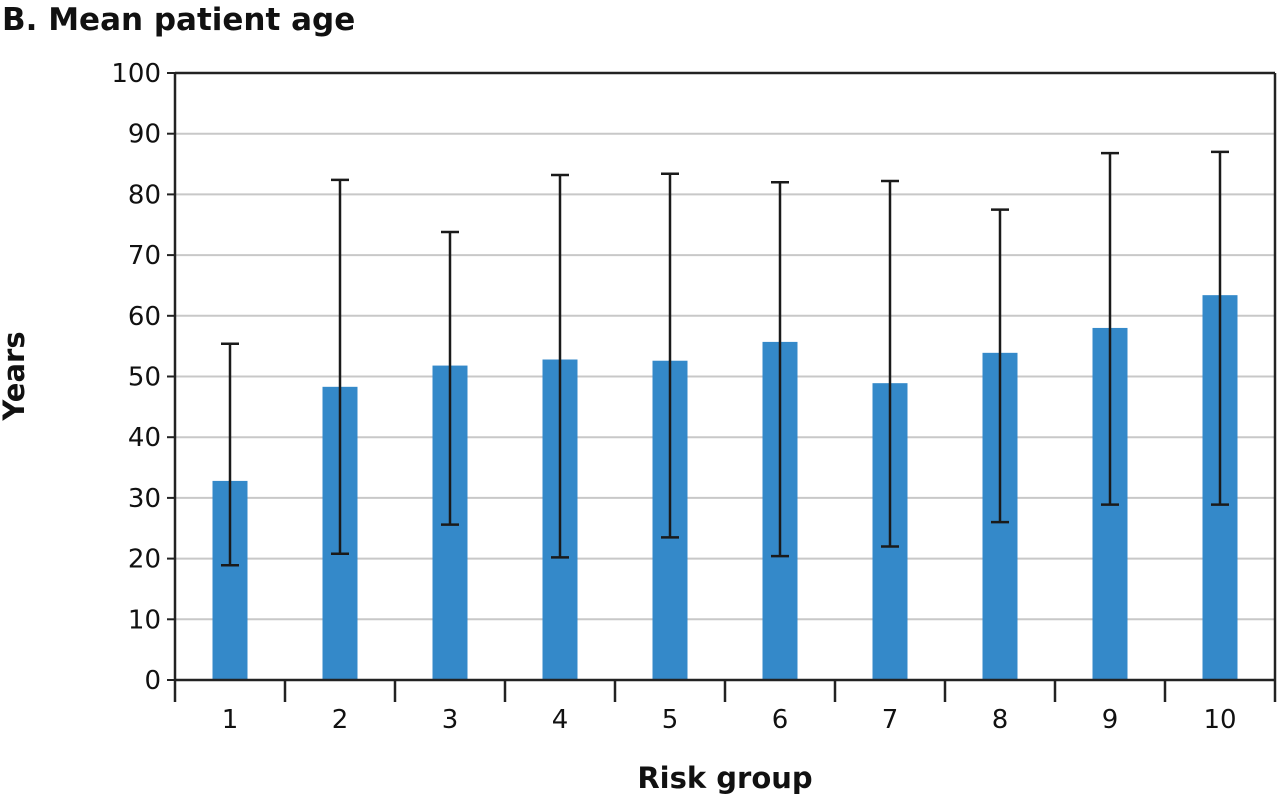 This screenshot has height=797, width=1280. I want to click on x-tick-label: 4, so click(560, 720).